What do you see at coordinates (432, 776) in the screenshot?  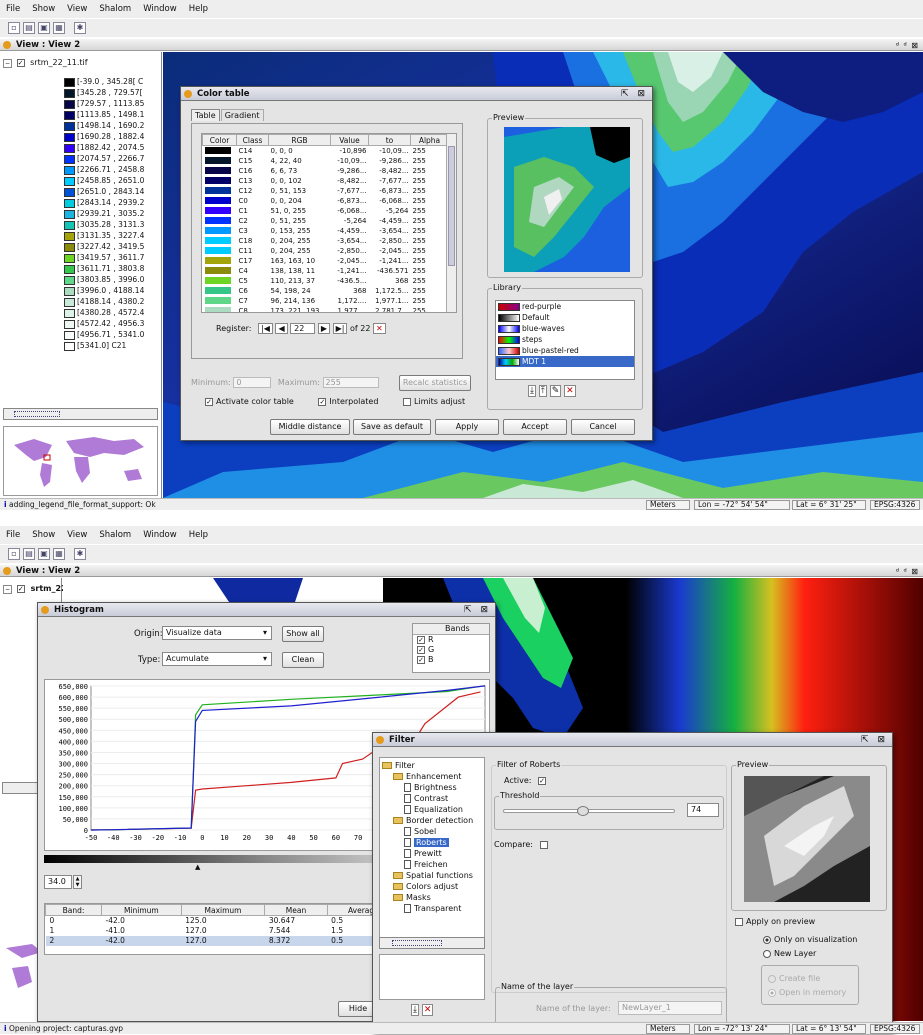 I see `filter-tree-node: Enhancement` at bounding box center [432, 776].